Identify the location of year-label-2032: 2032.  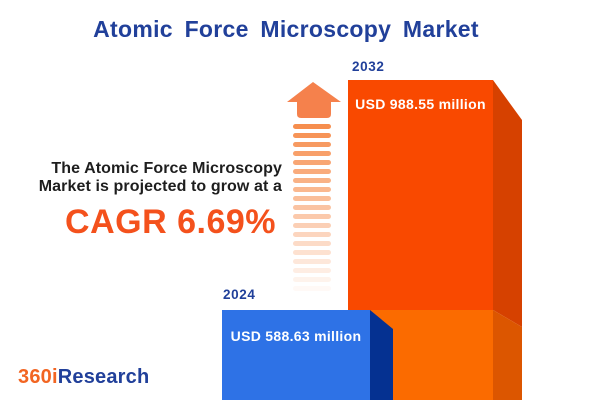
(368, 66).